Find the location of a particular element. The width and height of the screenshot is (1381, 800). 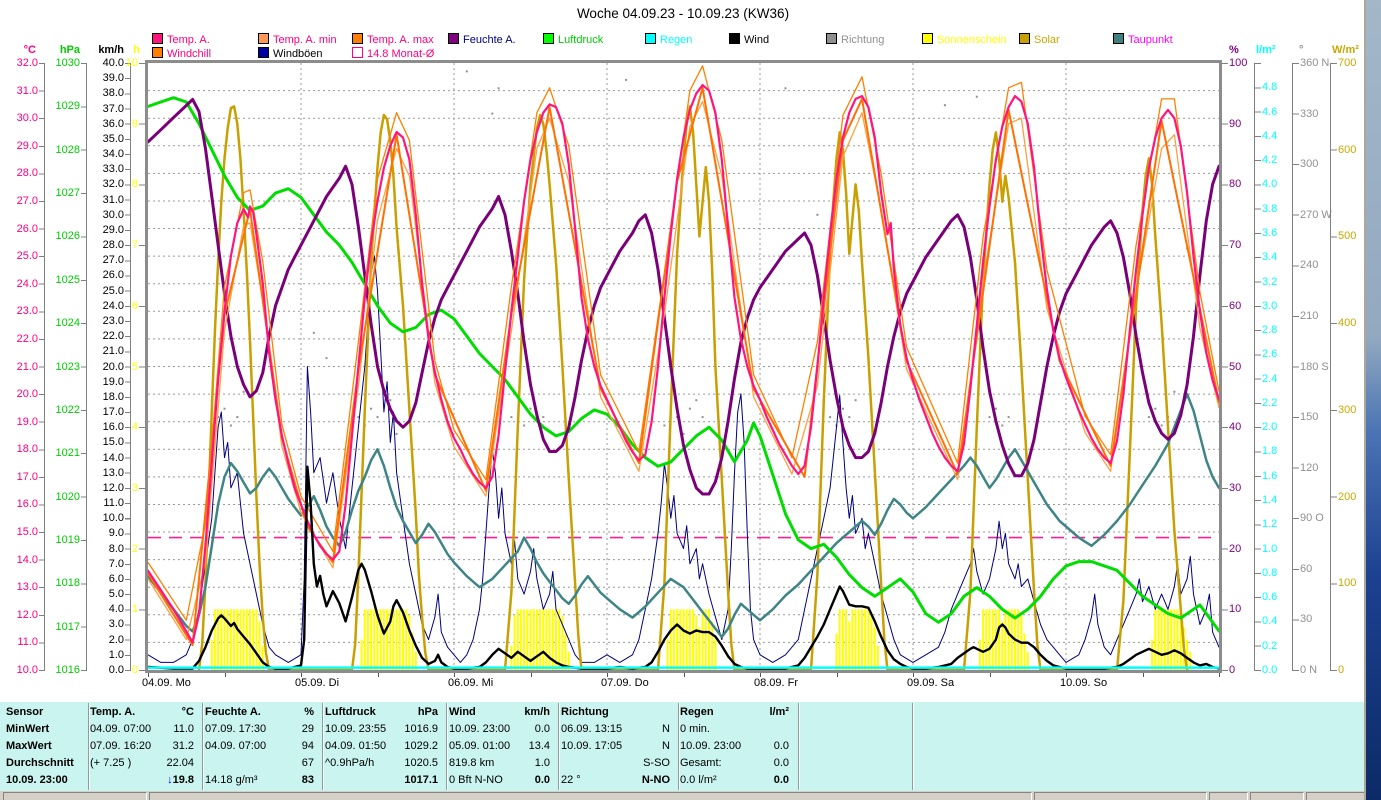

stats-cell-text: 10.09. 23:55 is located at coordinates (356, 729).